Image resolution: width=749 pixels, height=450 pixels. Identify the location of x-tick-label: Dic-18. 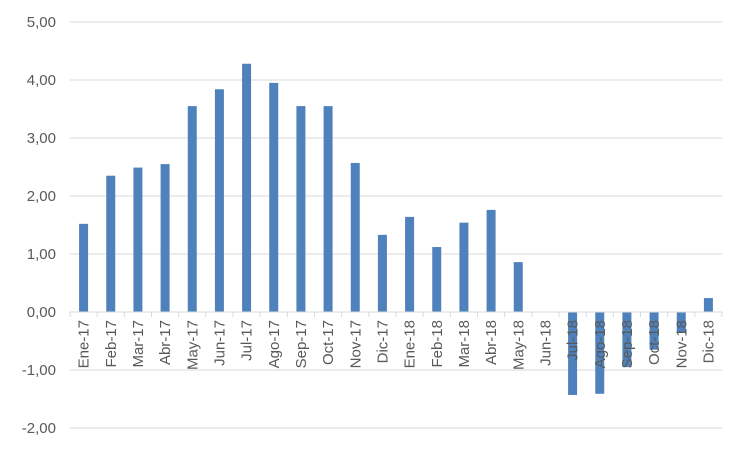
(708, 341).